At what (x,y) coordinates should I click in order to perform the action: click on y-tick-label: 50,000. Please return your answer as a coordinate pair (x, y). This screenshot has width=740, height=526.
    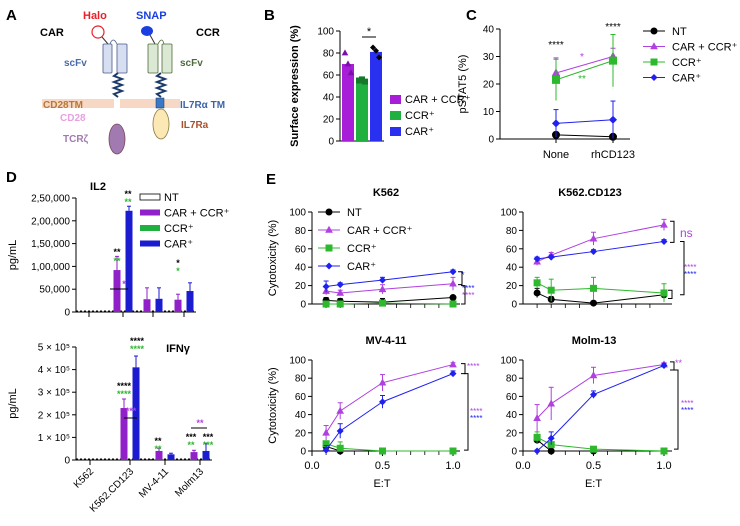
    Looking at the image, I should click on (54, 290).